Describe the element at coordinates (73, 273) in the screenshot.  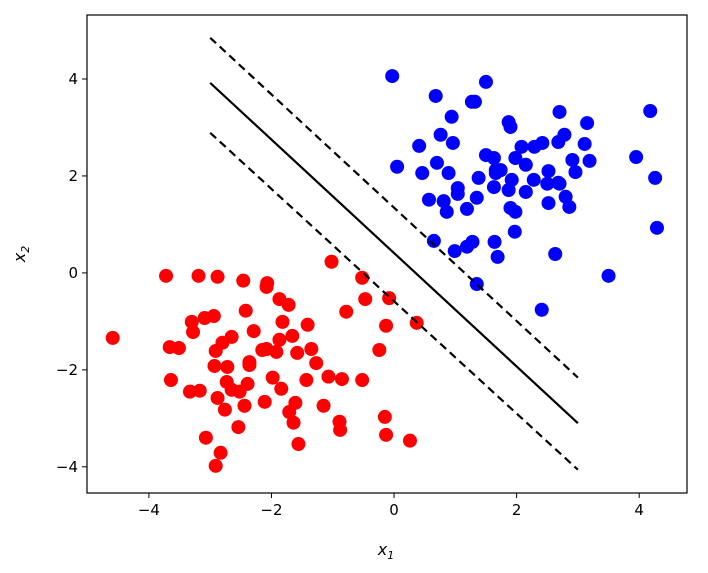
I see `y-tick-label: 0` at that location.